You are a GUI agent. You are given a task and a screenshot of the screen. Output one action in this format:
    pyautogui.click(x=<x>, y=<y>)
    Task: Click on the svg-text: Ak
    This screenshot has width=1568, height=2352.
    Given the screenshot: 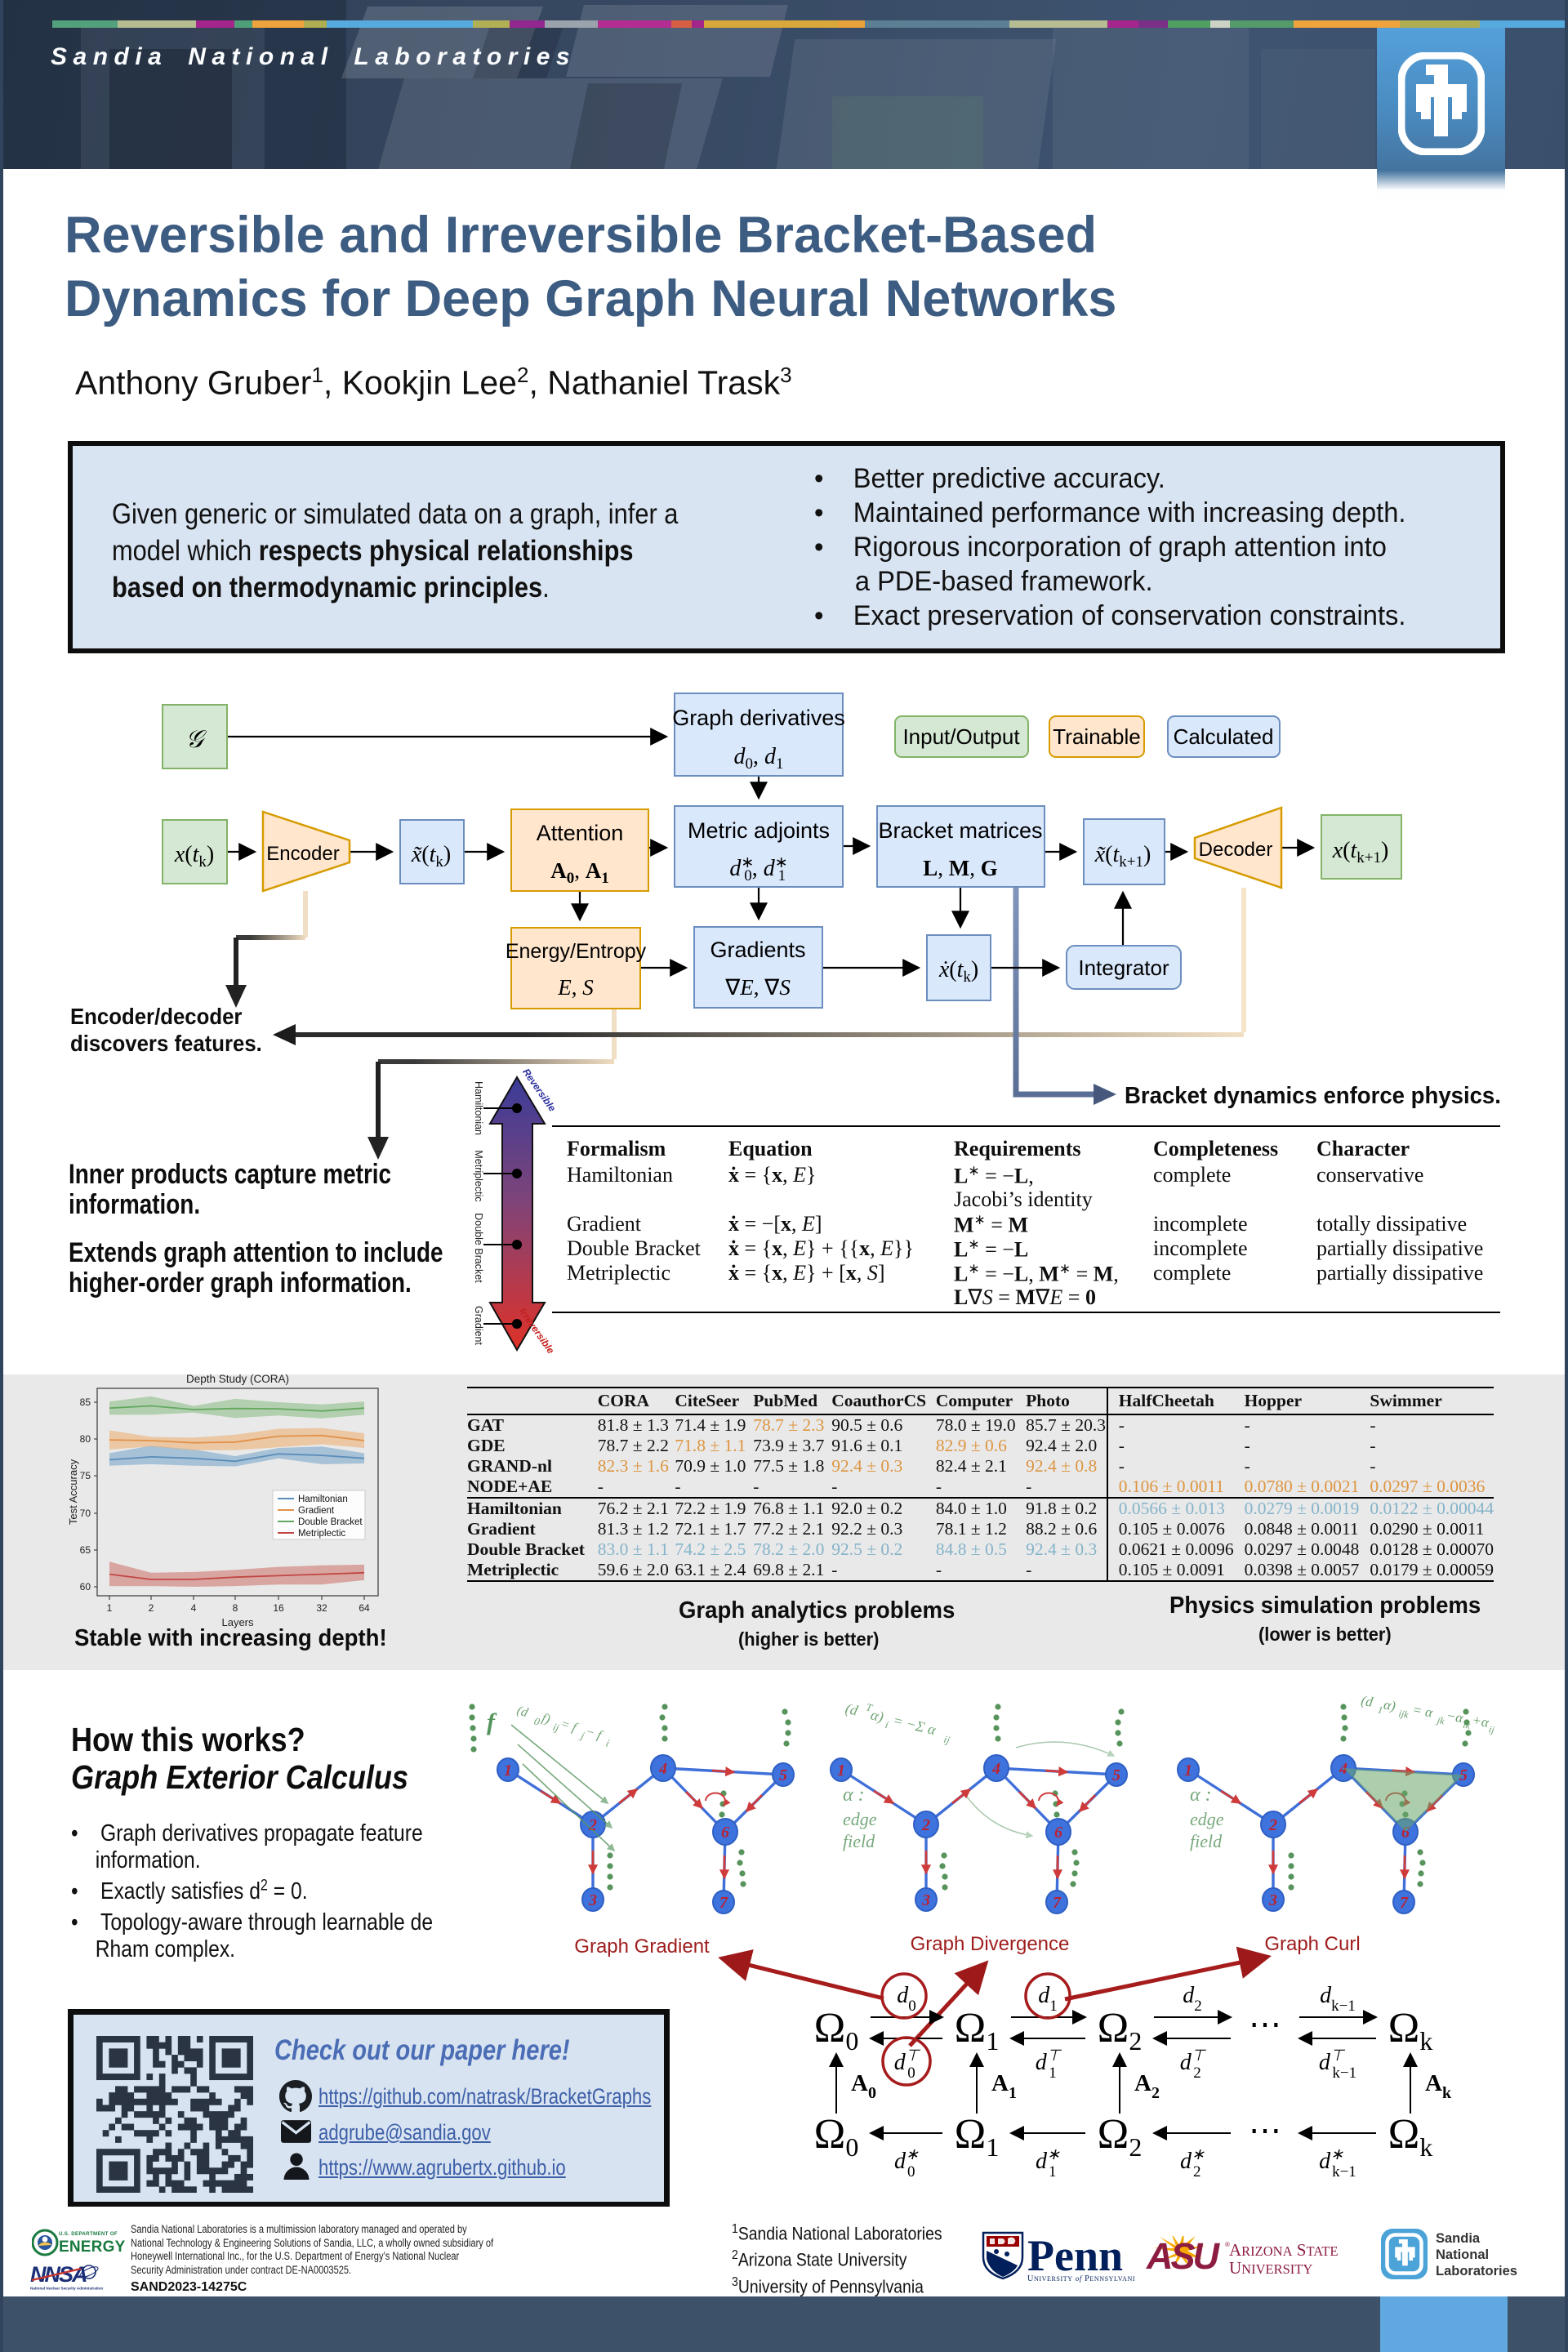 What is the action you would take?
    pyautogui.click(x=1438, y=2086)
    